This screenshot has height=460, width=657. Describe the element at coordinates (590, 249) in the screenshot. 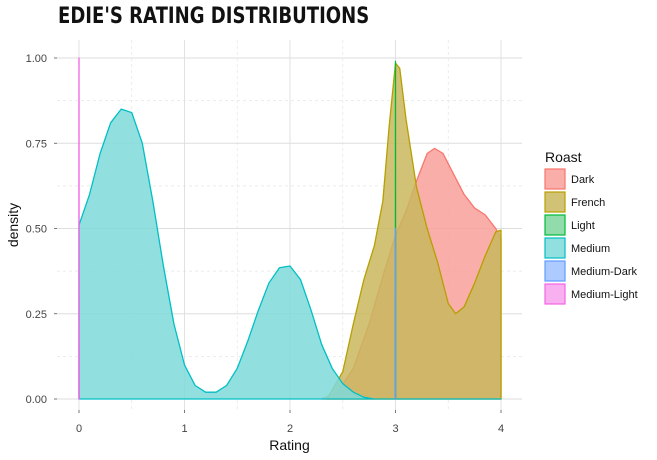

I see `legend-label-medium: Medium` at that location.